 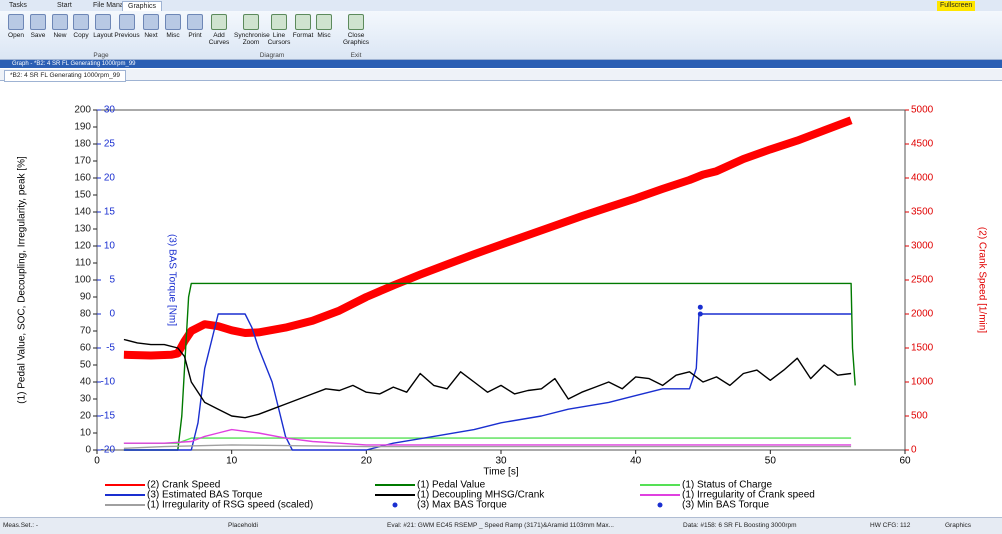 What do you see at coordinates (356, 39) in the screenshot?
I see `button-label: Close Graphics` at bounding box center [356, 39].